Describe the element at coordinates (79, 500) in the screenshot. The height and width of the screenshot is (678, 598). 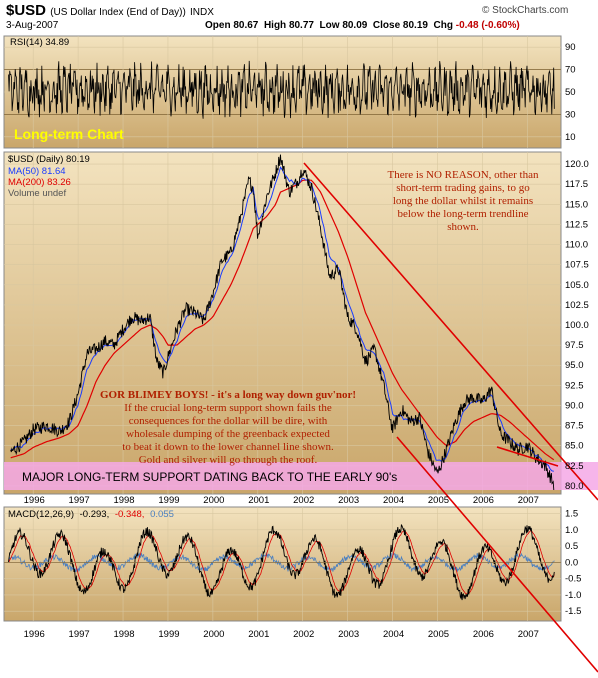
I see `price-x-tick-label: 1997` at that location.